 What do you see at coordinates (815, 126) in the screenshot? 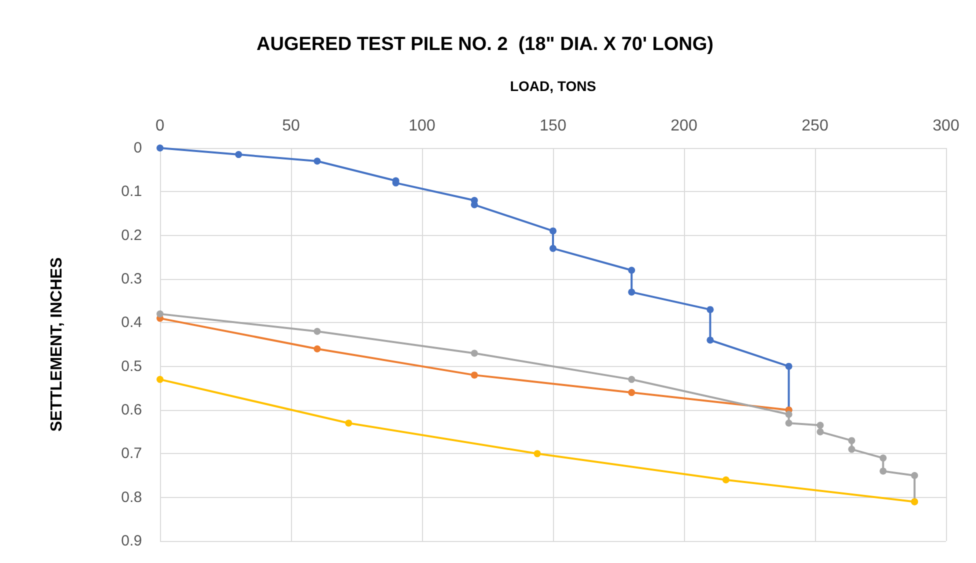
I see `x-tick-label: 250` at bounding box center [815, 126].